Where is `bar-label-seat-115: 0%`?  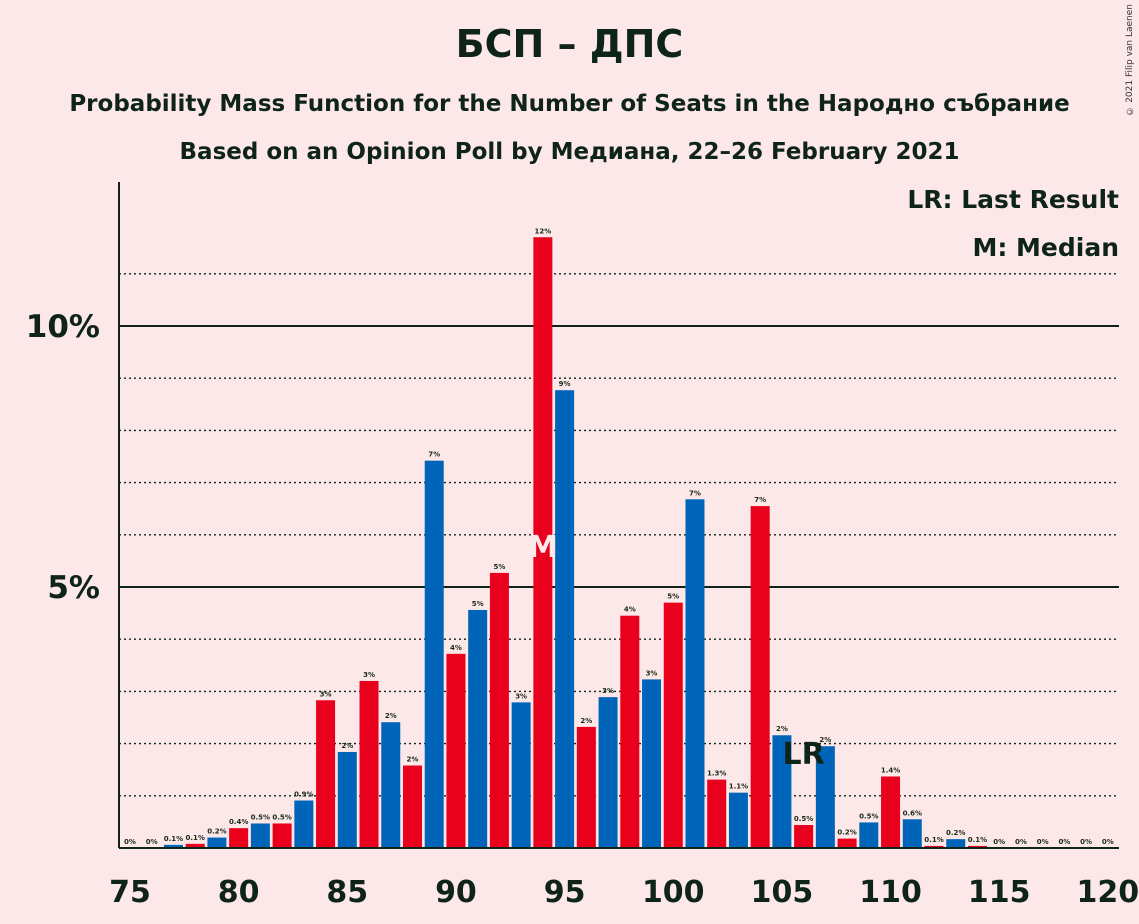 bar-label-seat-115: 0% is located at coordinates (999, 842).